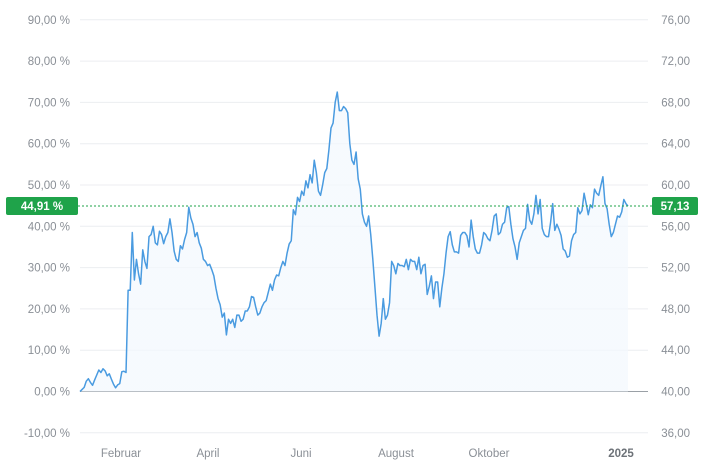  What do you see at coordinates (675, 351) in the screenshot?
I see `y-right-tick-label: 44,00` at bounding box center [675, 351].